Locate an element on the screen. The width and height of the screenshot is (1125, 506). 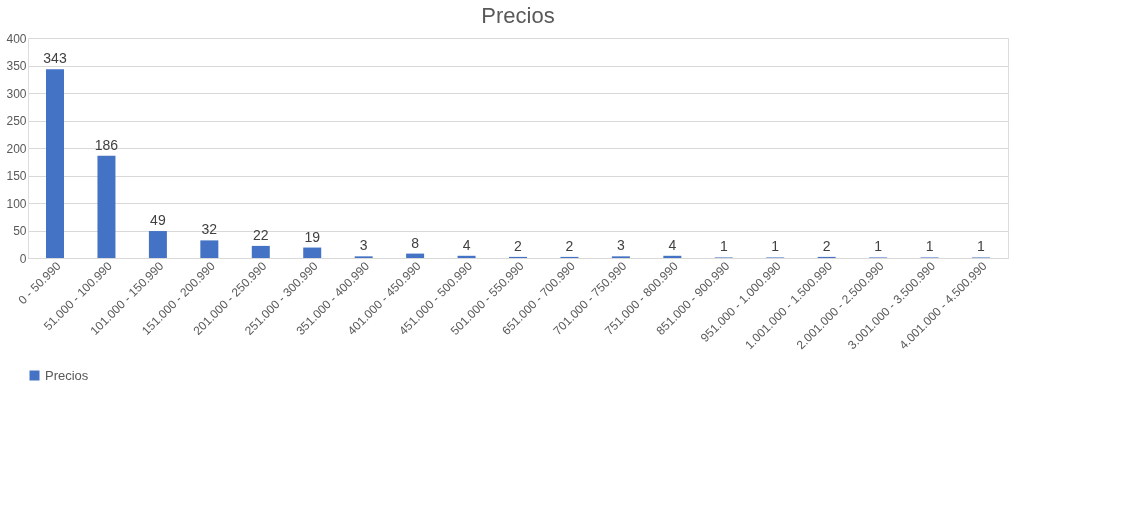
y-tick-label: 0 is located at coordinates (23, 258).